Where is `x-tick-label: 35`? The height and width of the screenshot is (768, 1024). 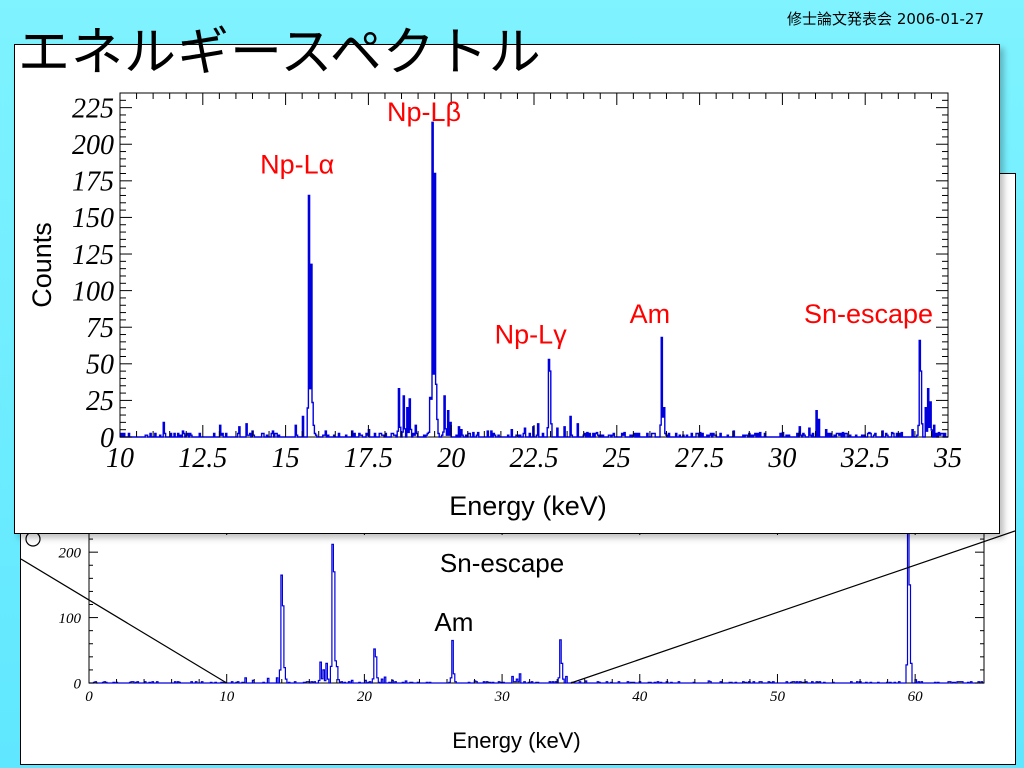
x-tick-label: 35 is located at coordinates (947, 458).